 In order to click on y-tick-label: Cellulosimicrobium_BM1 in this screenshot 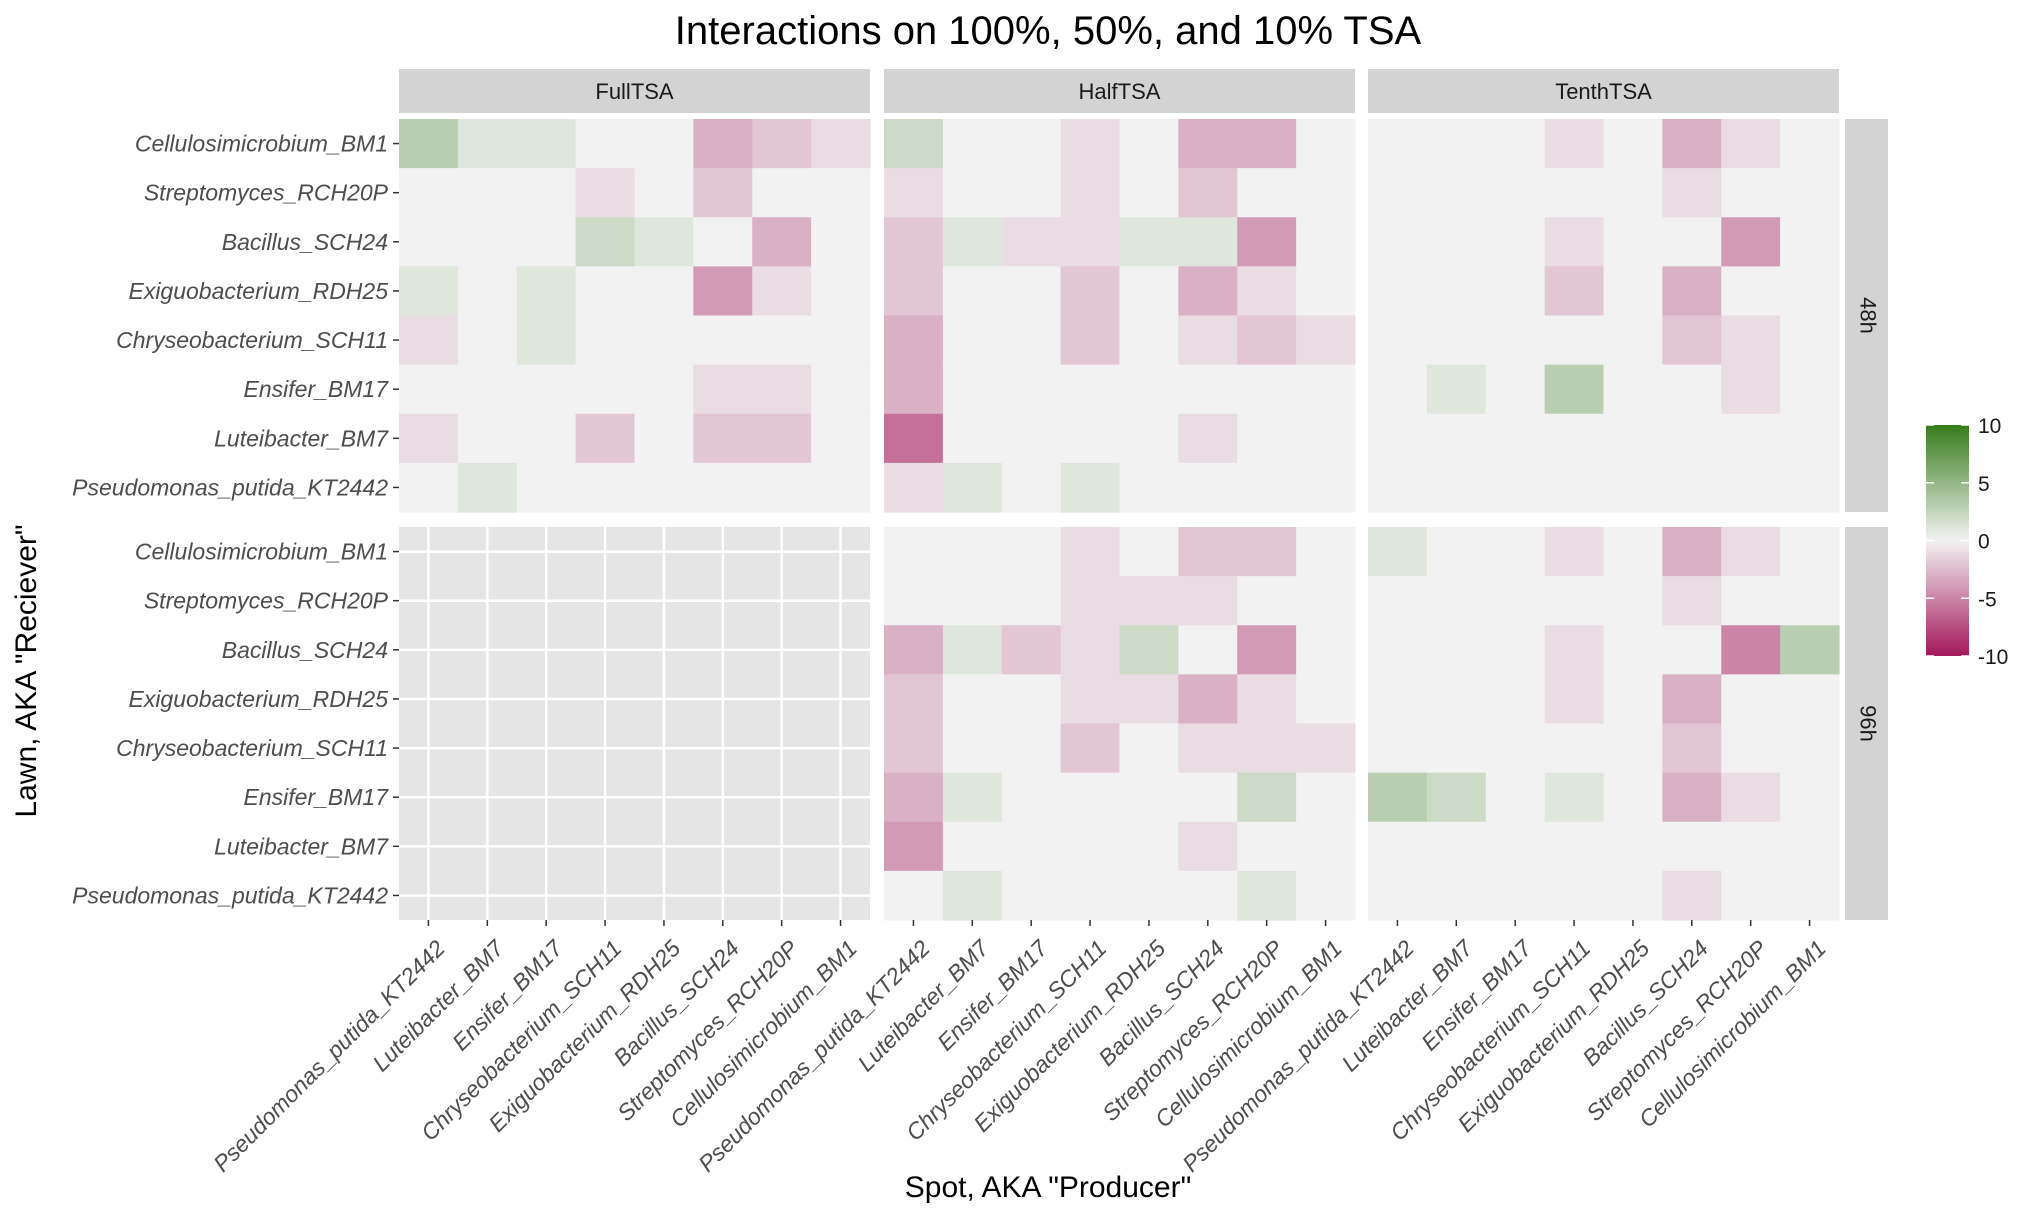, I will do `click(261, 144)`.